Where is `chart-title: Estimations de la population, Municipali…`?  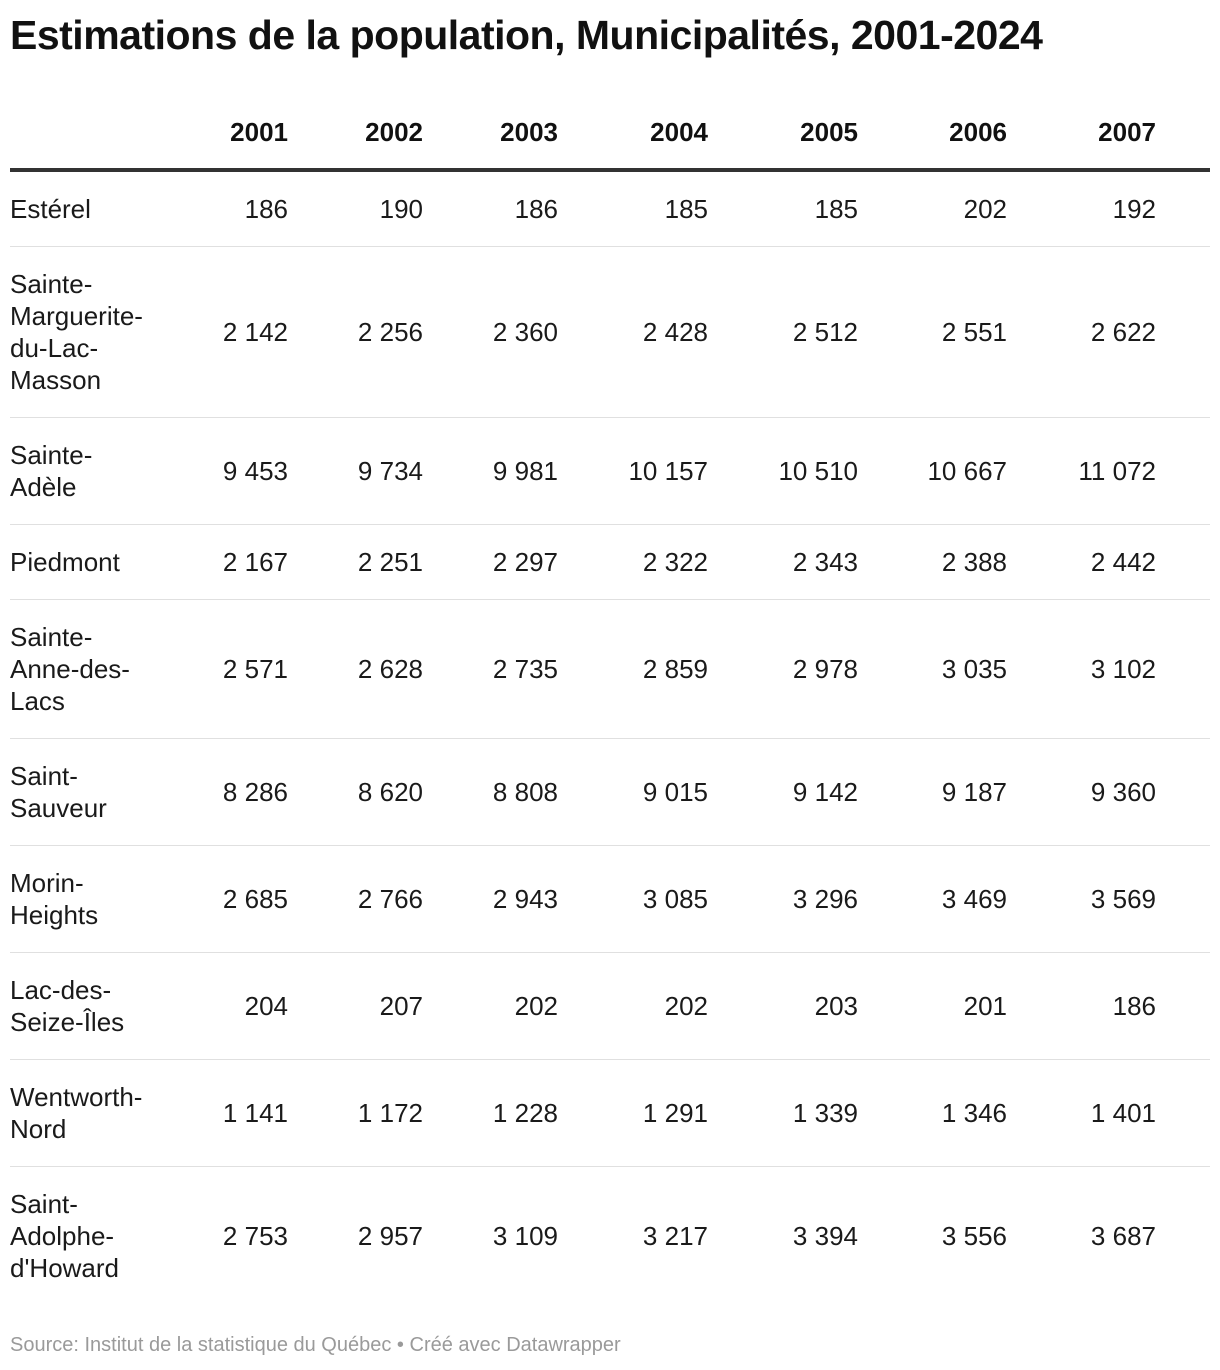 chart-title: Estimations de la population, Municipali… is located at coordinates (526, 35).